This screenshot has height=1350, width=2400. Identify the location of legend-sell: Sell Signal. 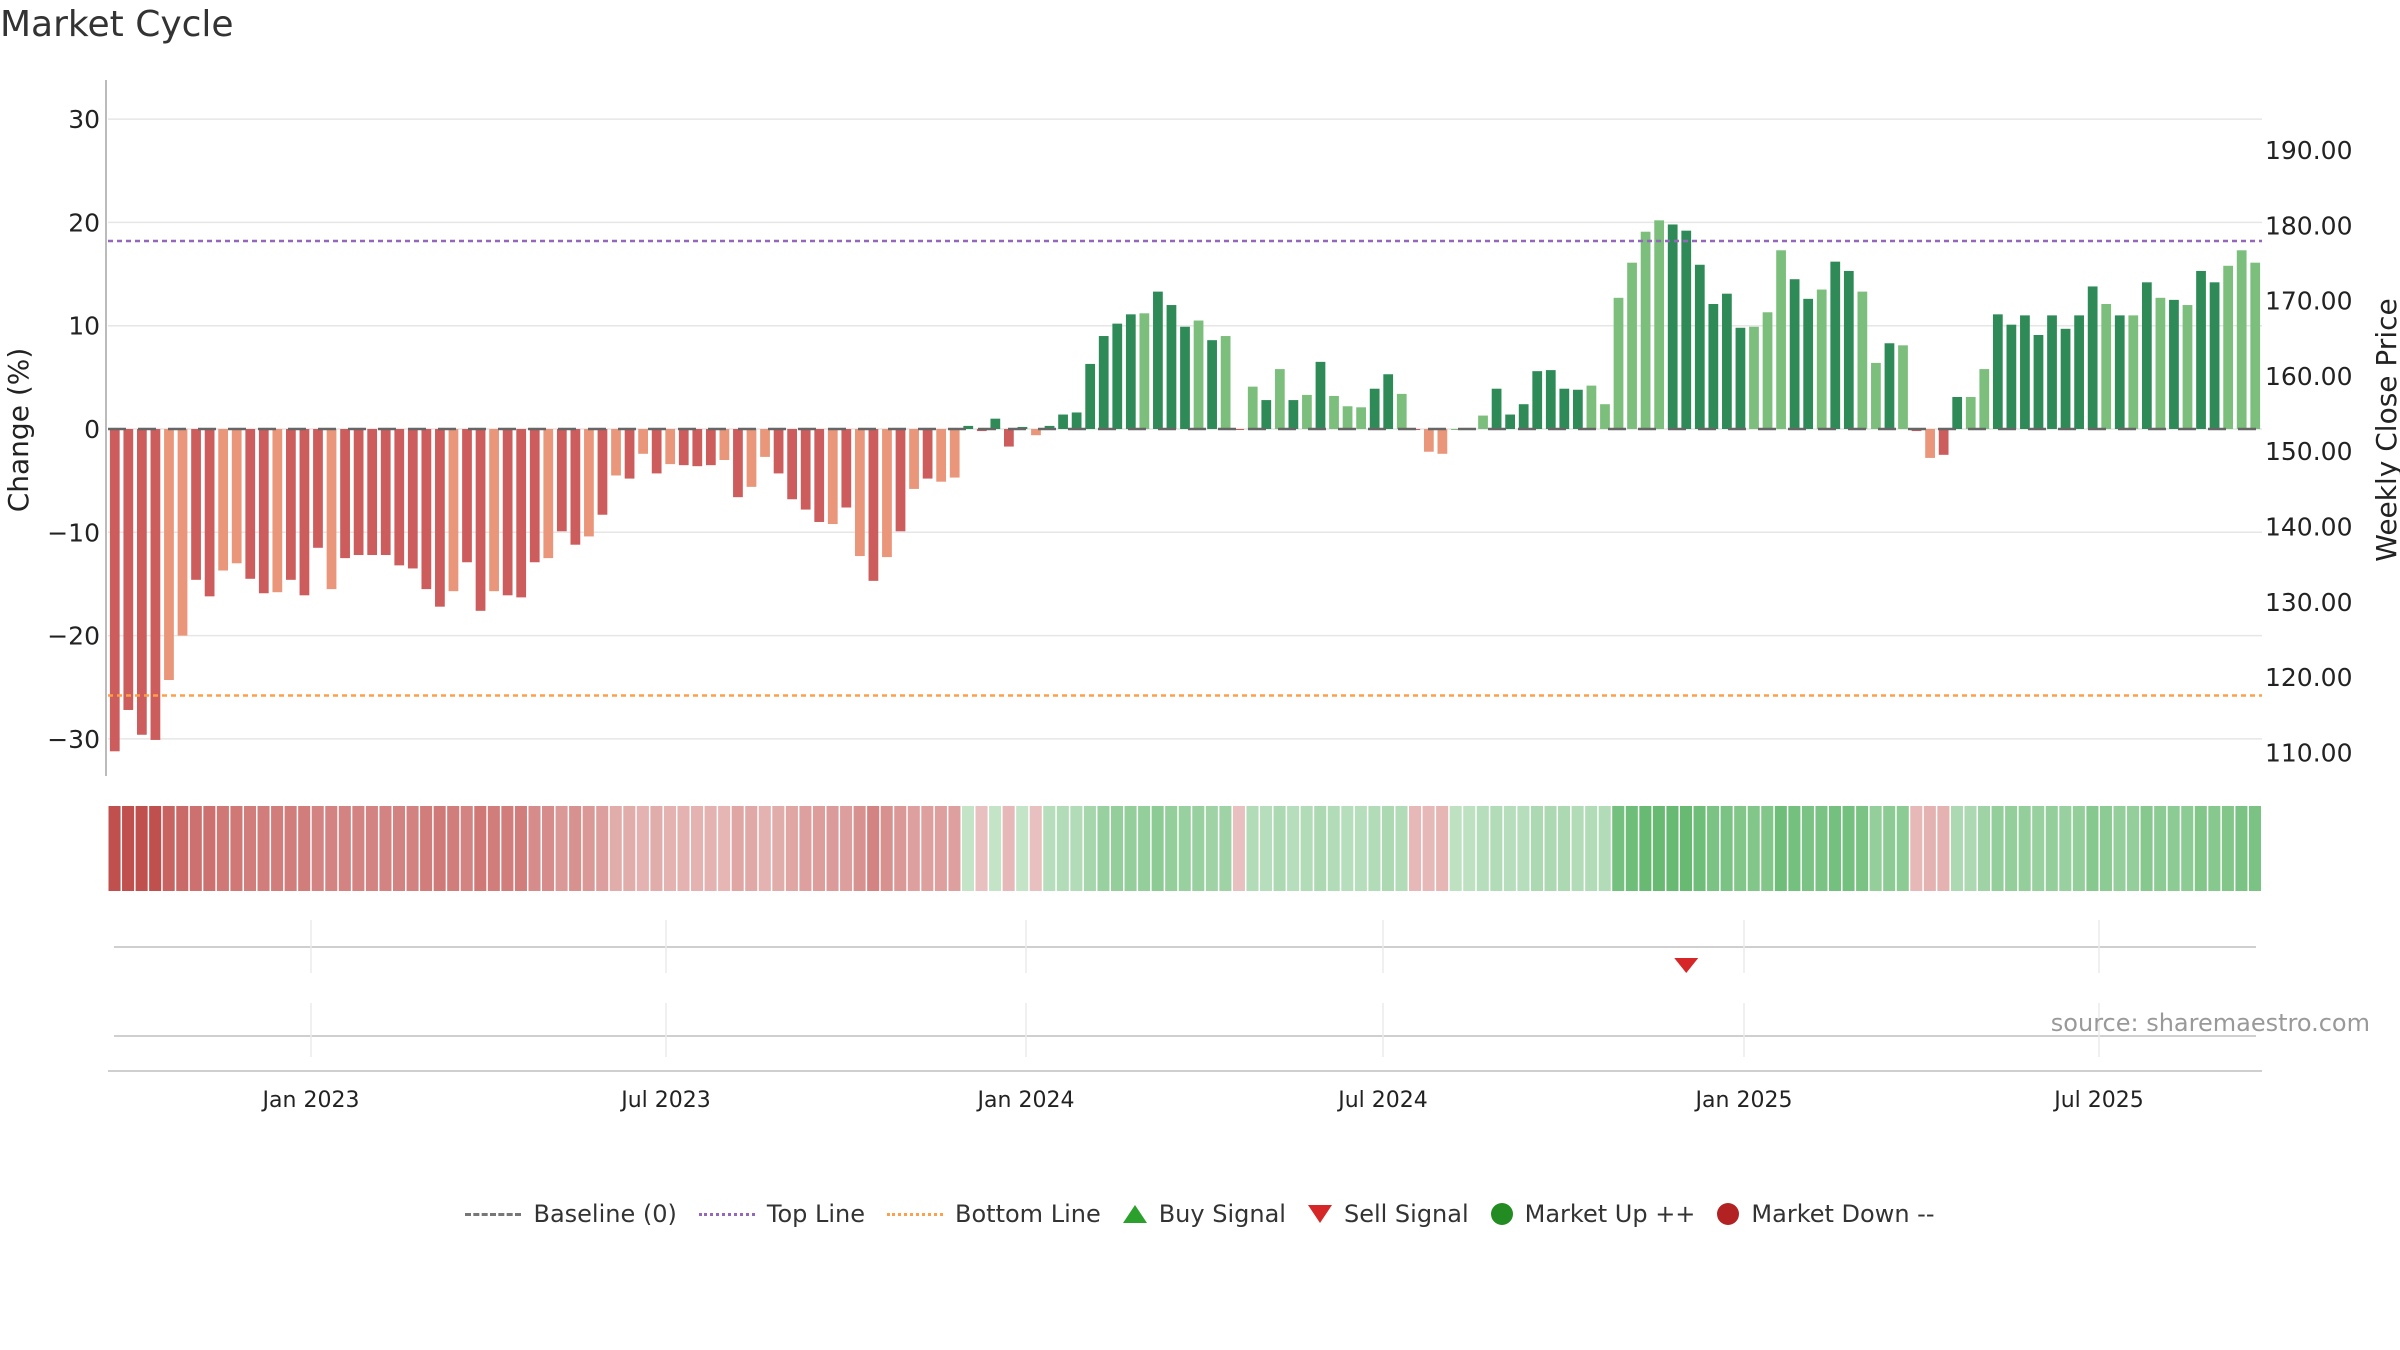
(1388, 1214).